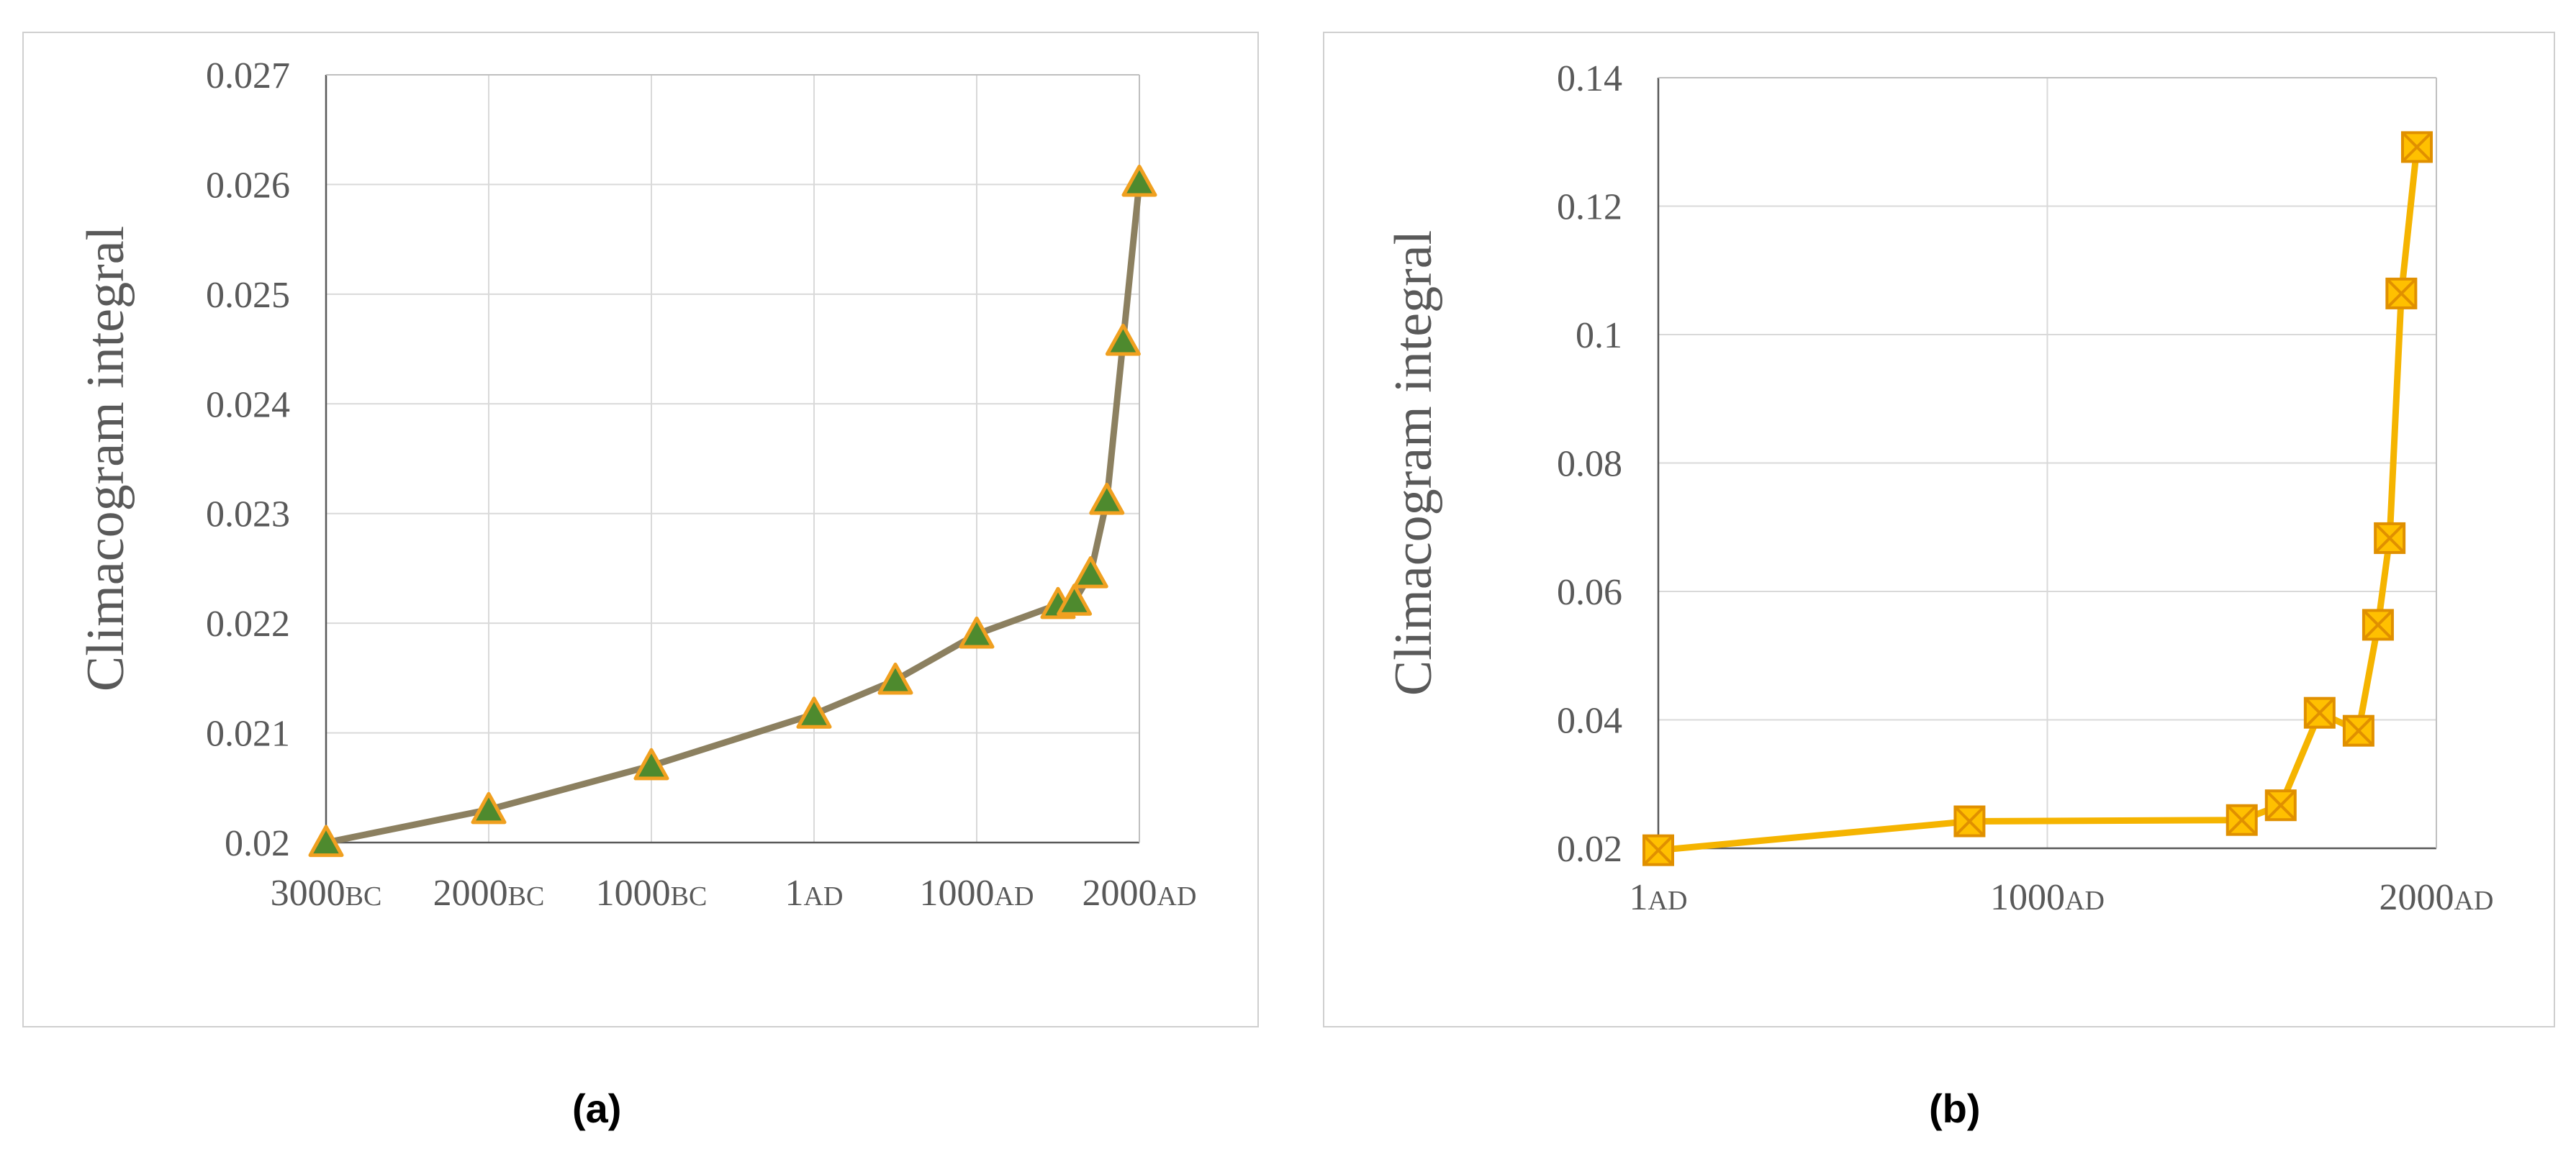  I want to click on y-tick-label: 0.027, so click(248, 75).